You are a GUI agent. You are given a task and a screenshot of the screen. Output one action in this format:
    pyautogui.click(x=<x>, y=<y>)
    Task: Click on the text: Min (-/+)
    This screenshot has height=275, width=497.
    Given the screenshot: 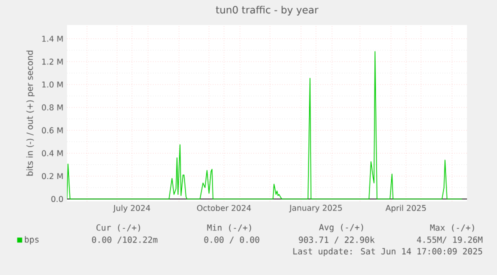 What is the action you would take?
    pyautogui.click(x=229, y=228)
    